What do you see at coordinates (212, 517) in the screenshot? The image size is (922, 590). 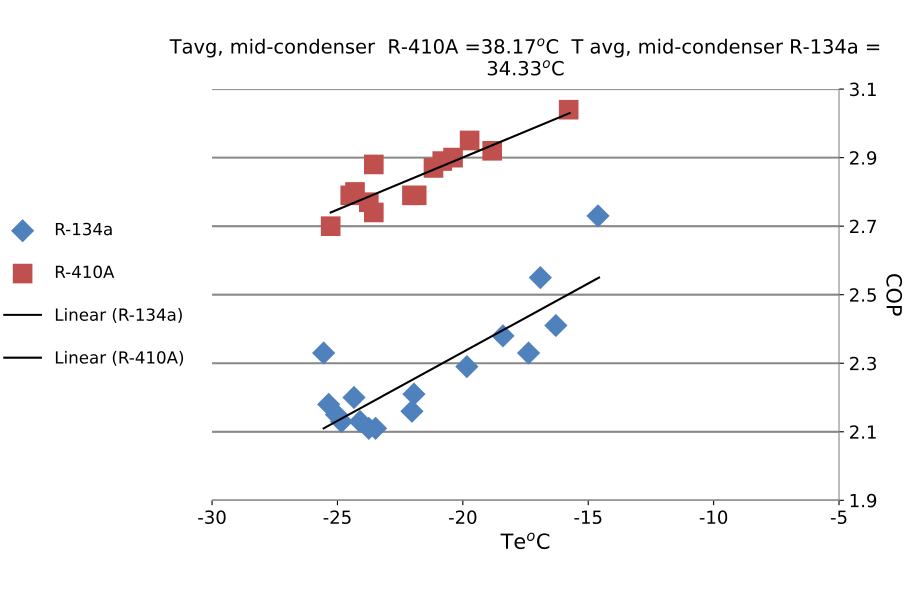 I see `x-tick-label: -30` at bounding box center [212, 517].